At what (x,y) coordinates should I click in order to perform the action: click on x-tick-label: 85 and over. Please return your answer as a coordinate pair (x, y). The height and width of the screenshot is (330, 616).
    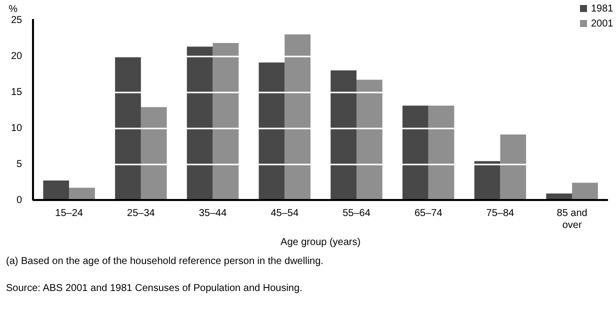
    Looking at the image, I should click on (572, 219).